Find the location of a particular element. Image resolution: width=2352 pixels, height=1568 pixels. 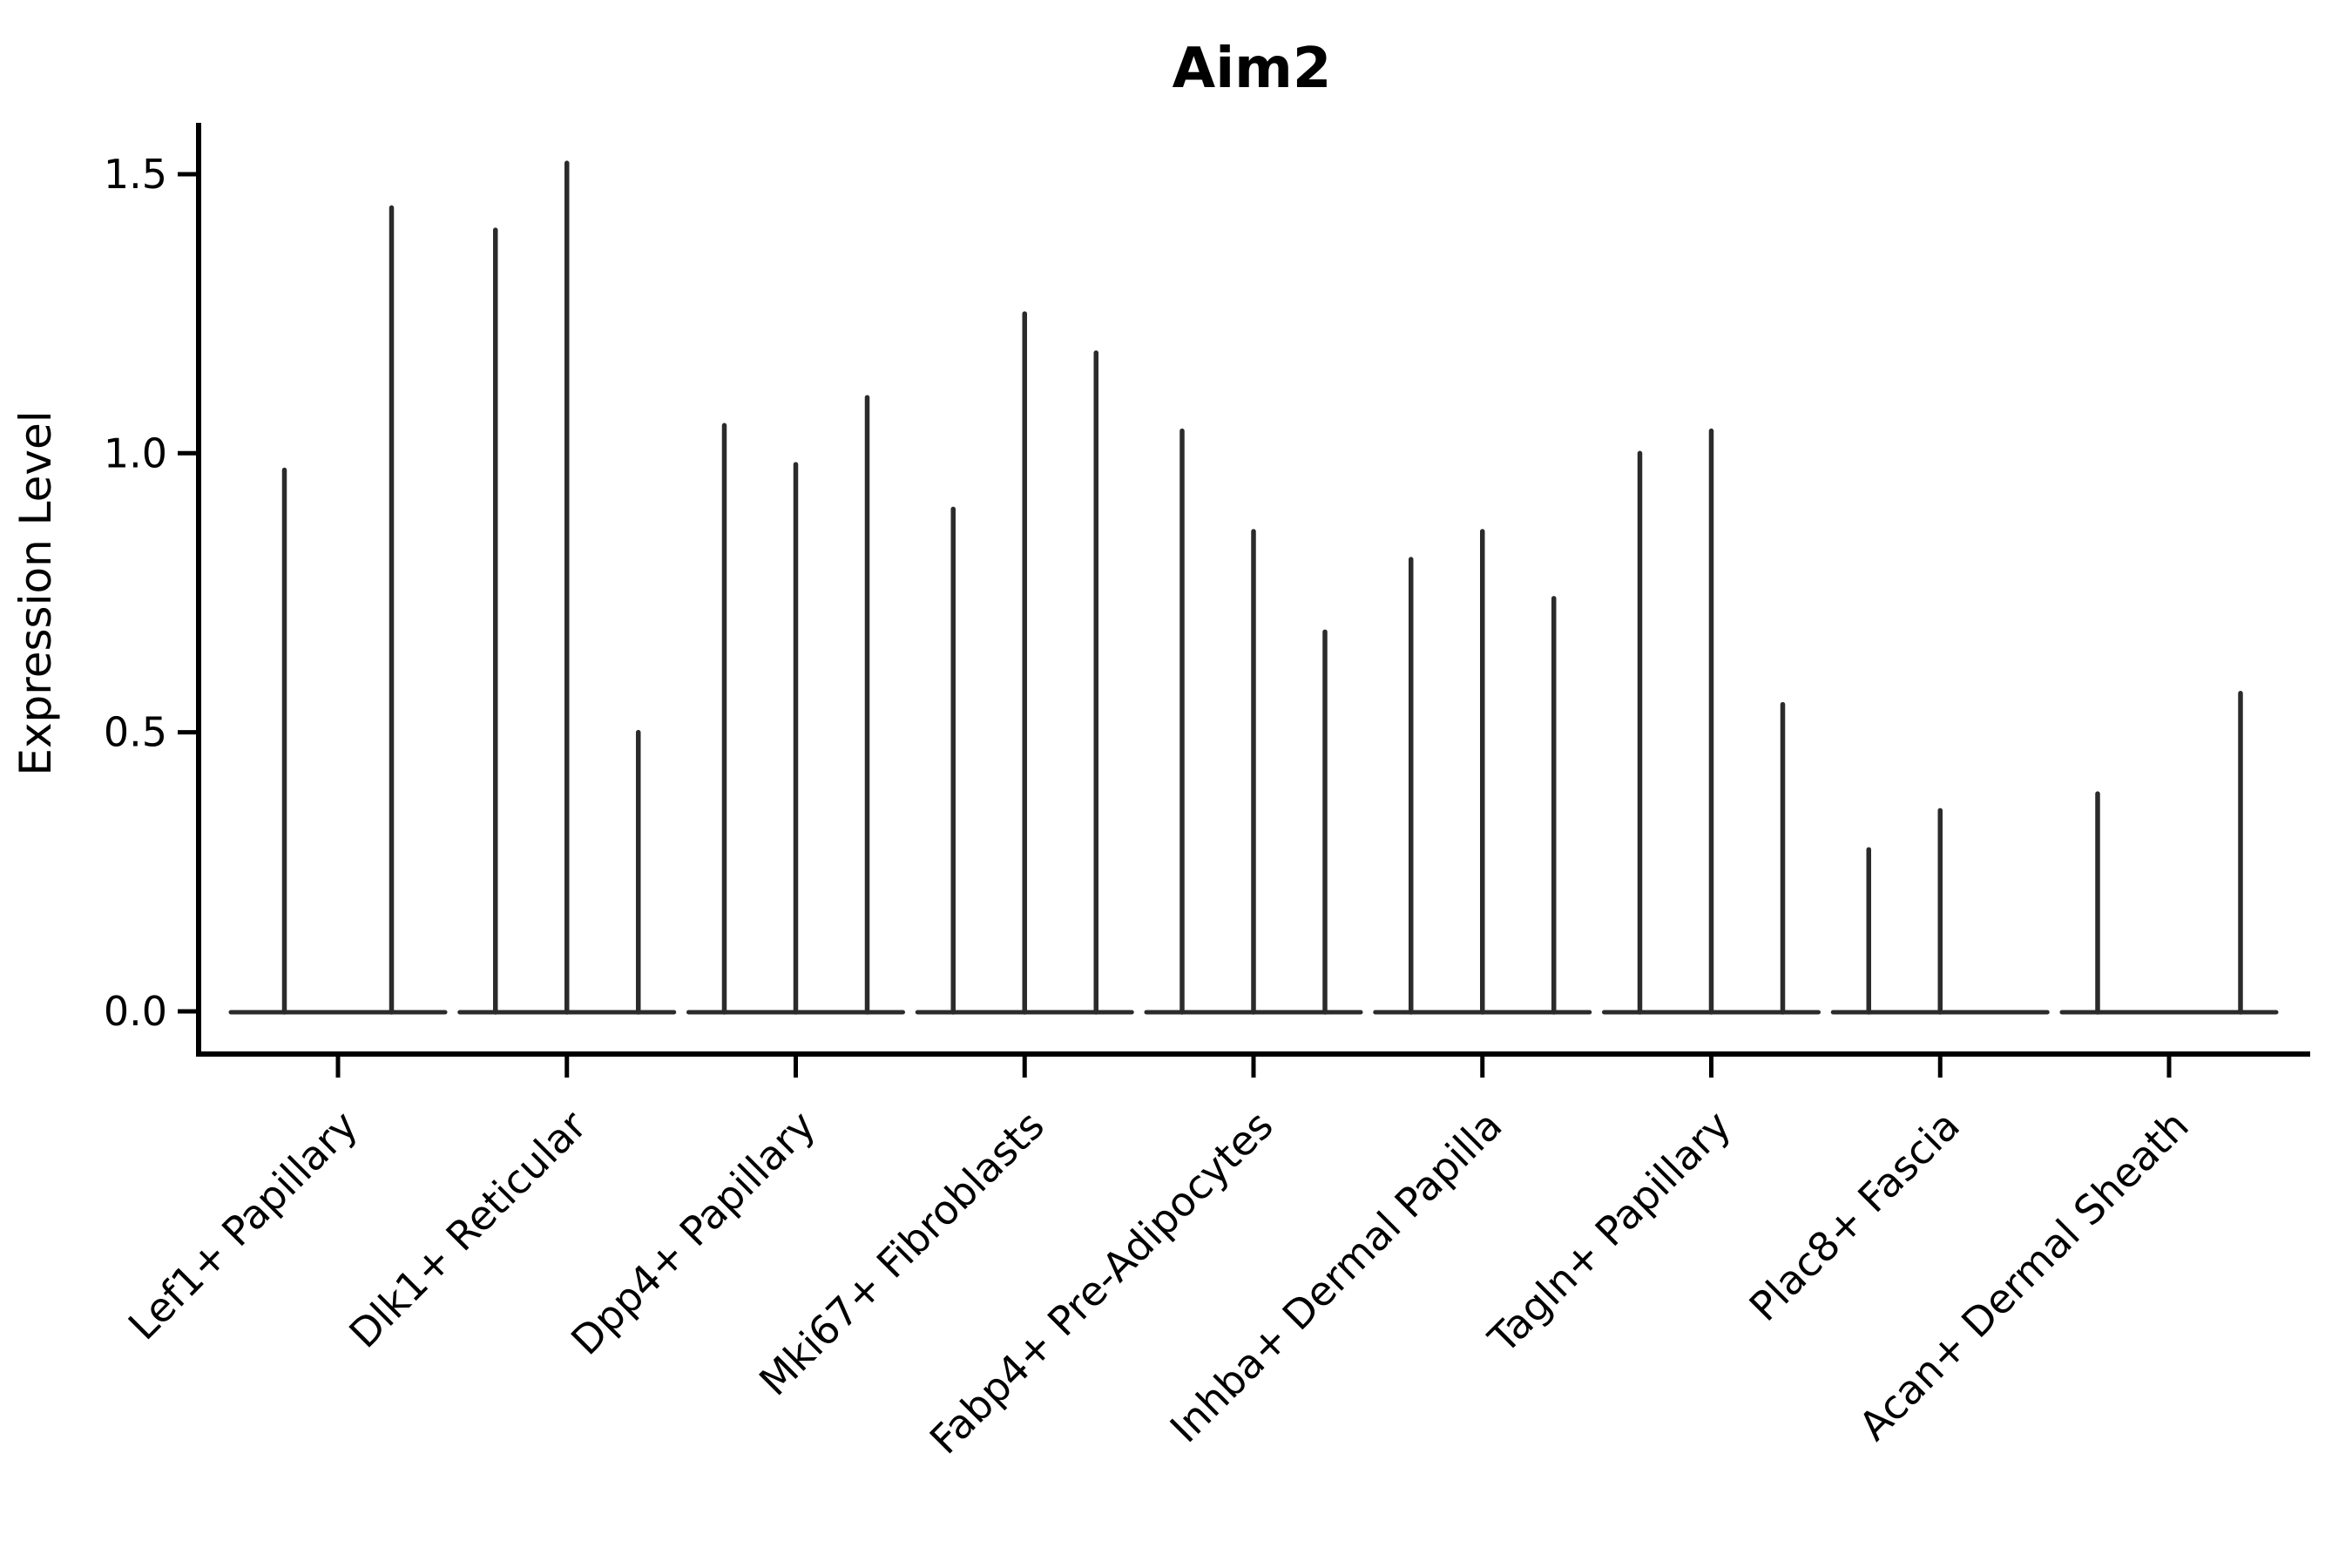

y-tick-label: 1.5 is located at coordinates (135, 174).